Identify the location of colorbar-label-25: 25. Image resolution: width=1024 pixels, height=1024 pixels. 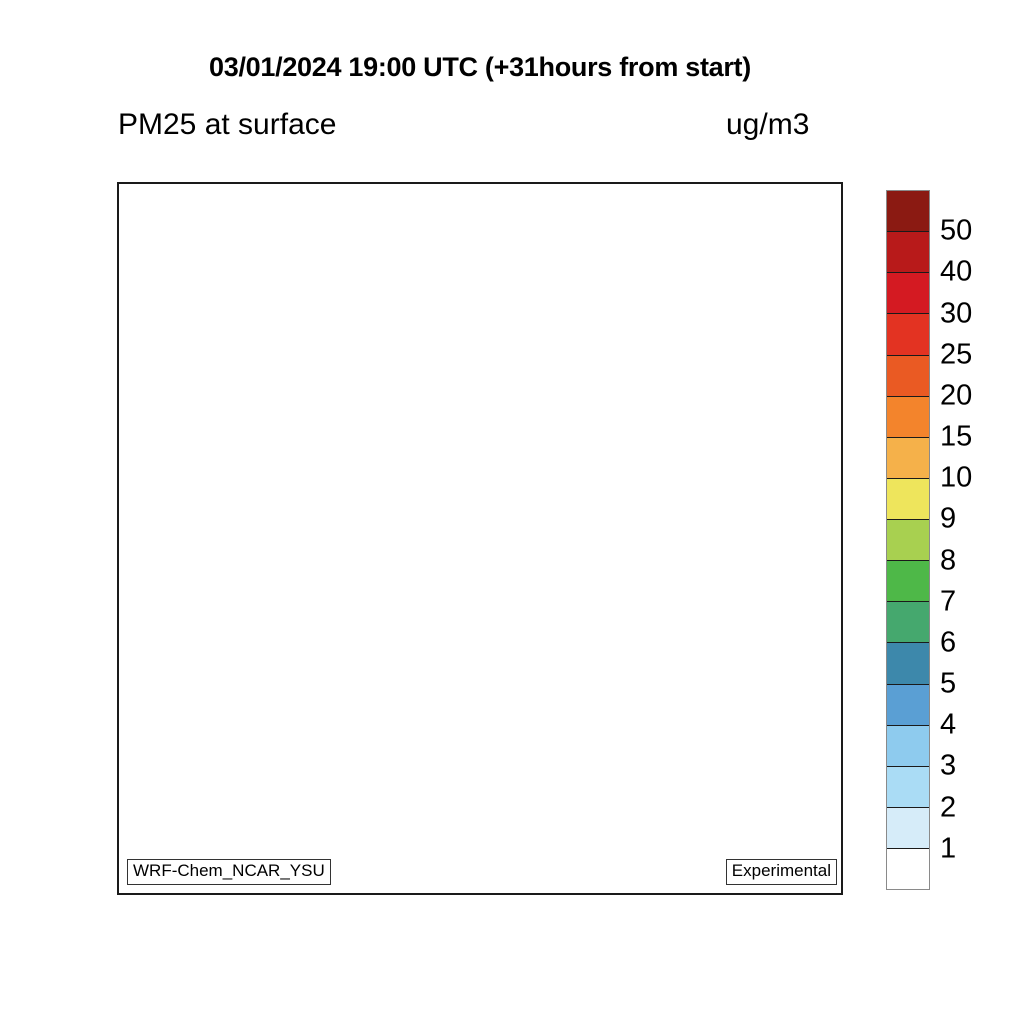
(956, 354).